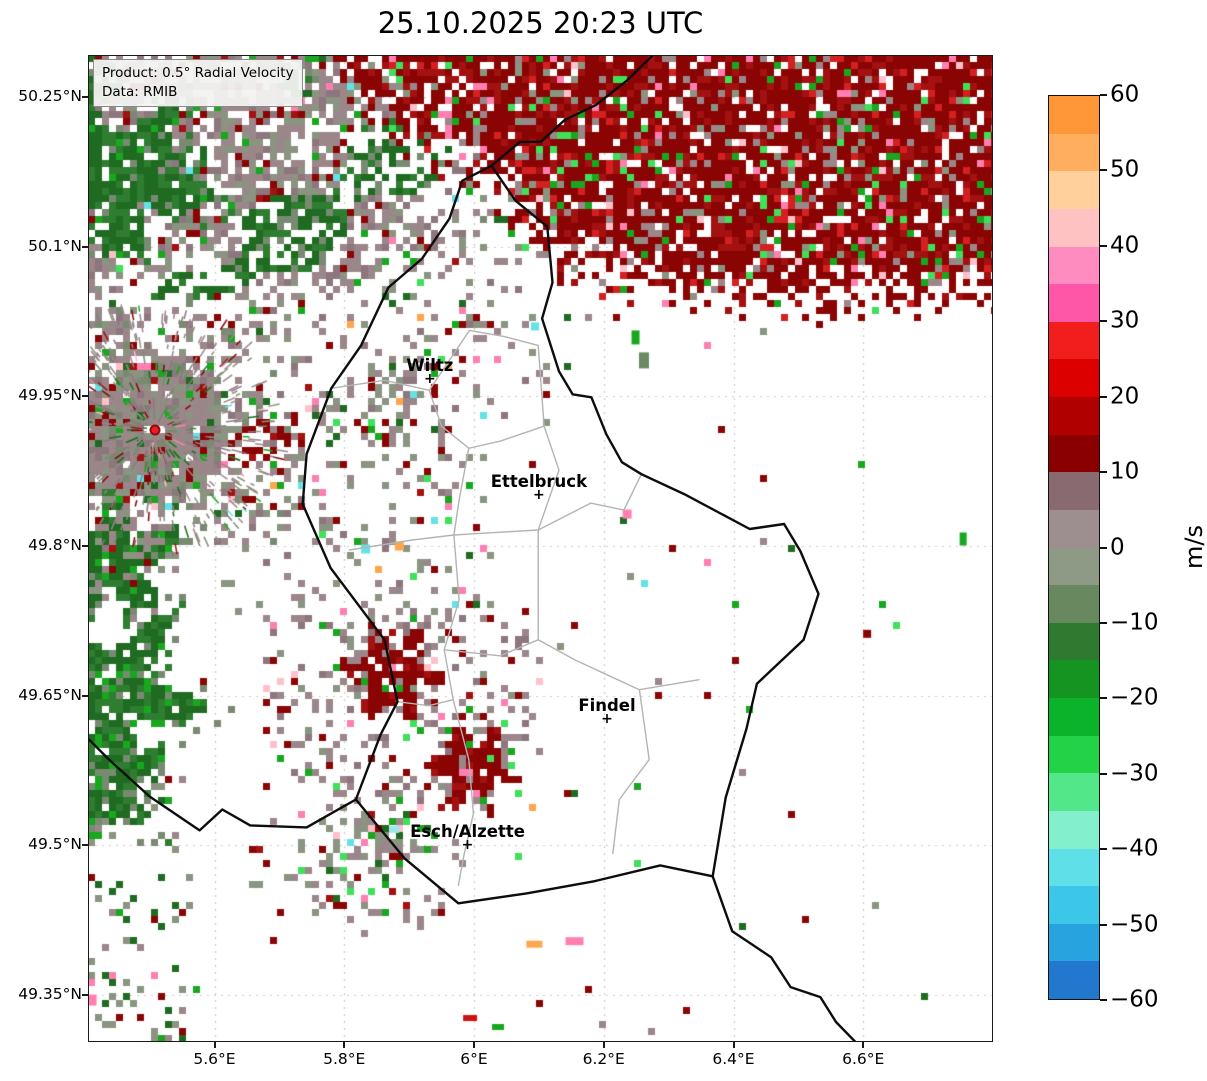  What do you see at coordinates (863, 1059) in the screenshot?
I see `x-axis-tick-label: 6.6°E` at bounding box center [863, 1059].